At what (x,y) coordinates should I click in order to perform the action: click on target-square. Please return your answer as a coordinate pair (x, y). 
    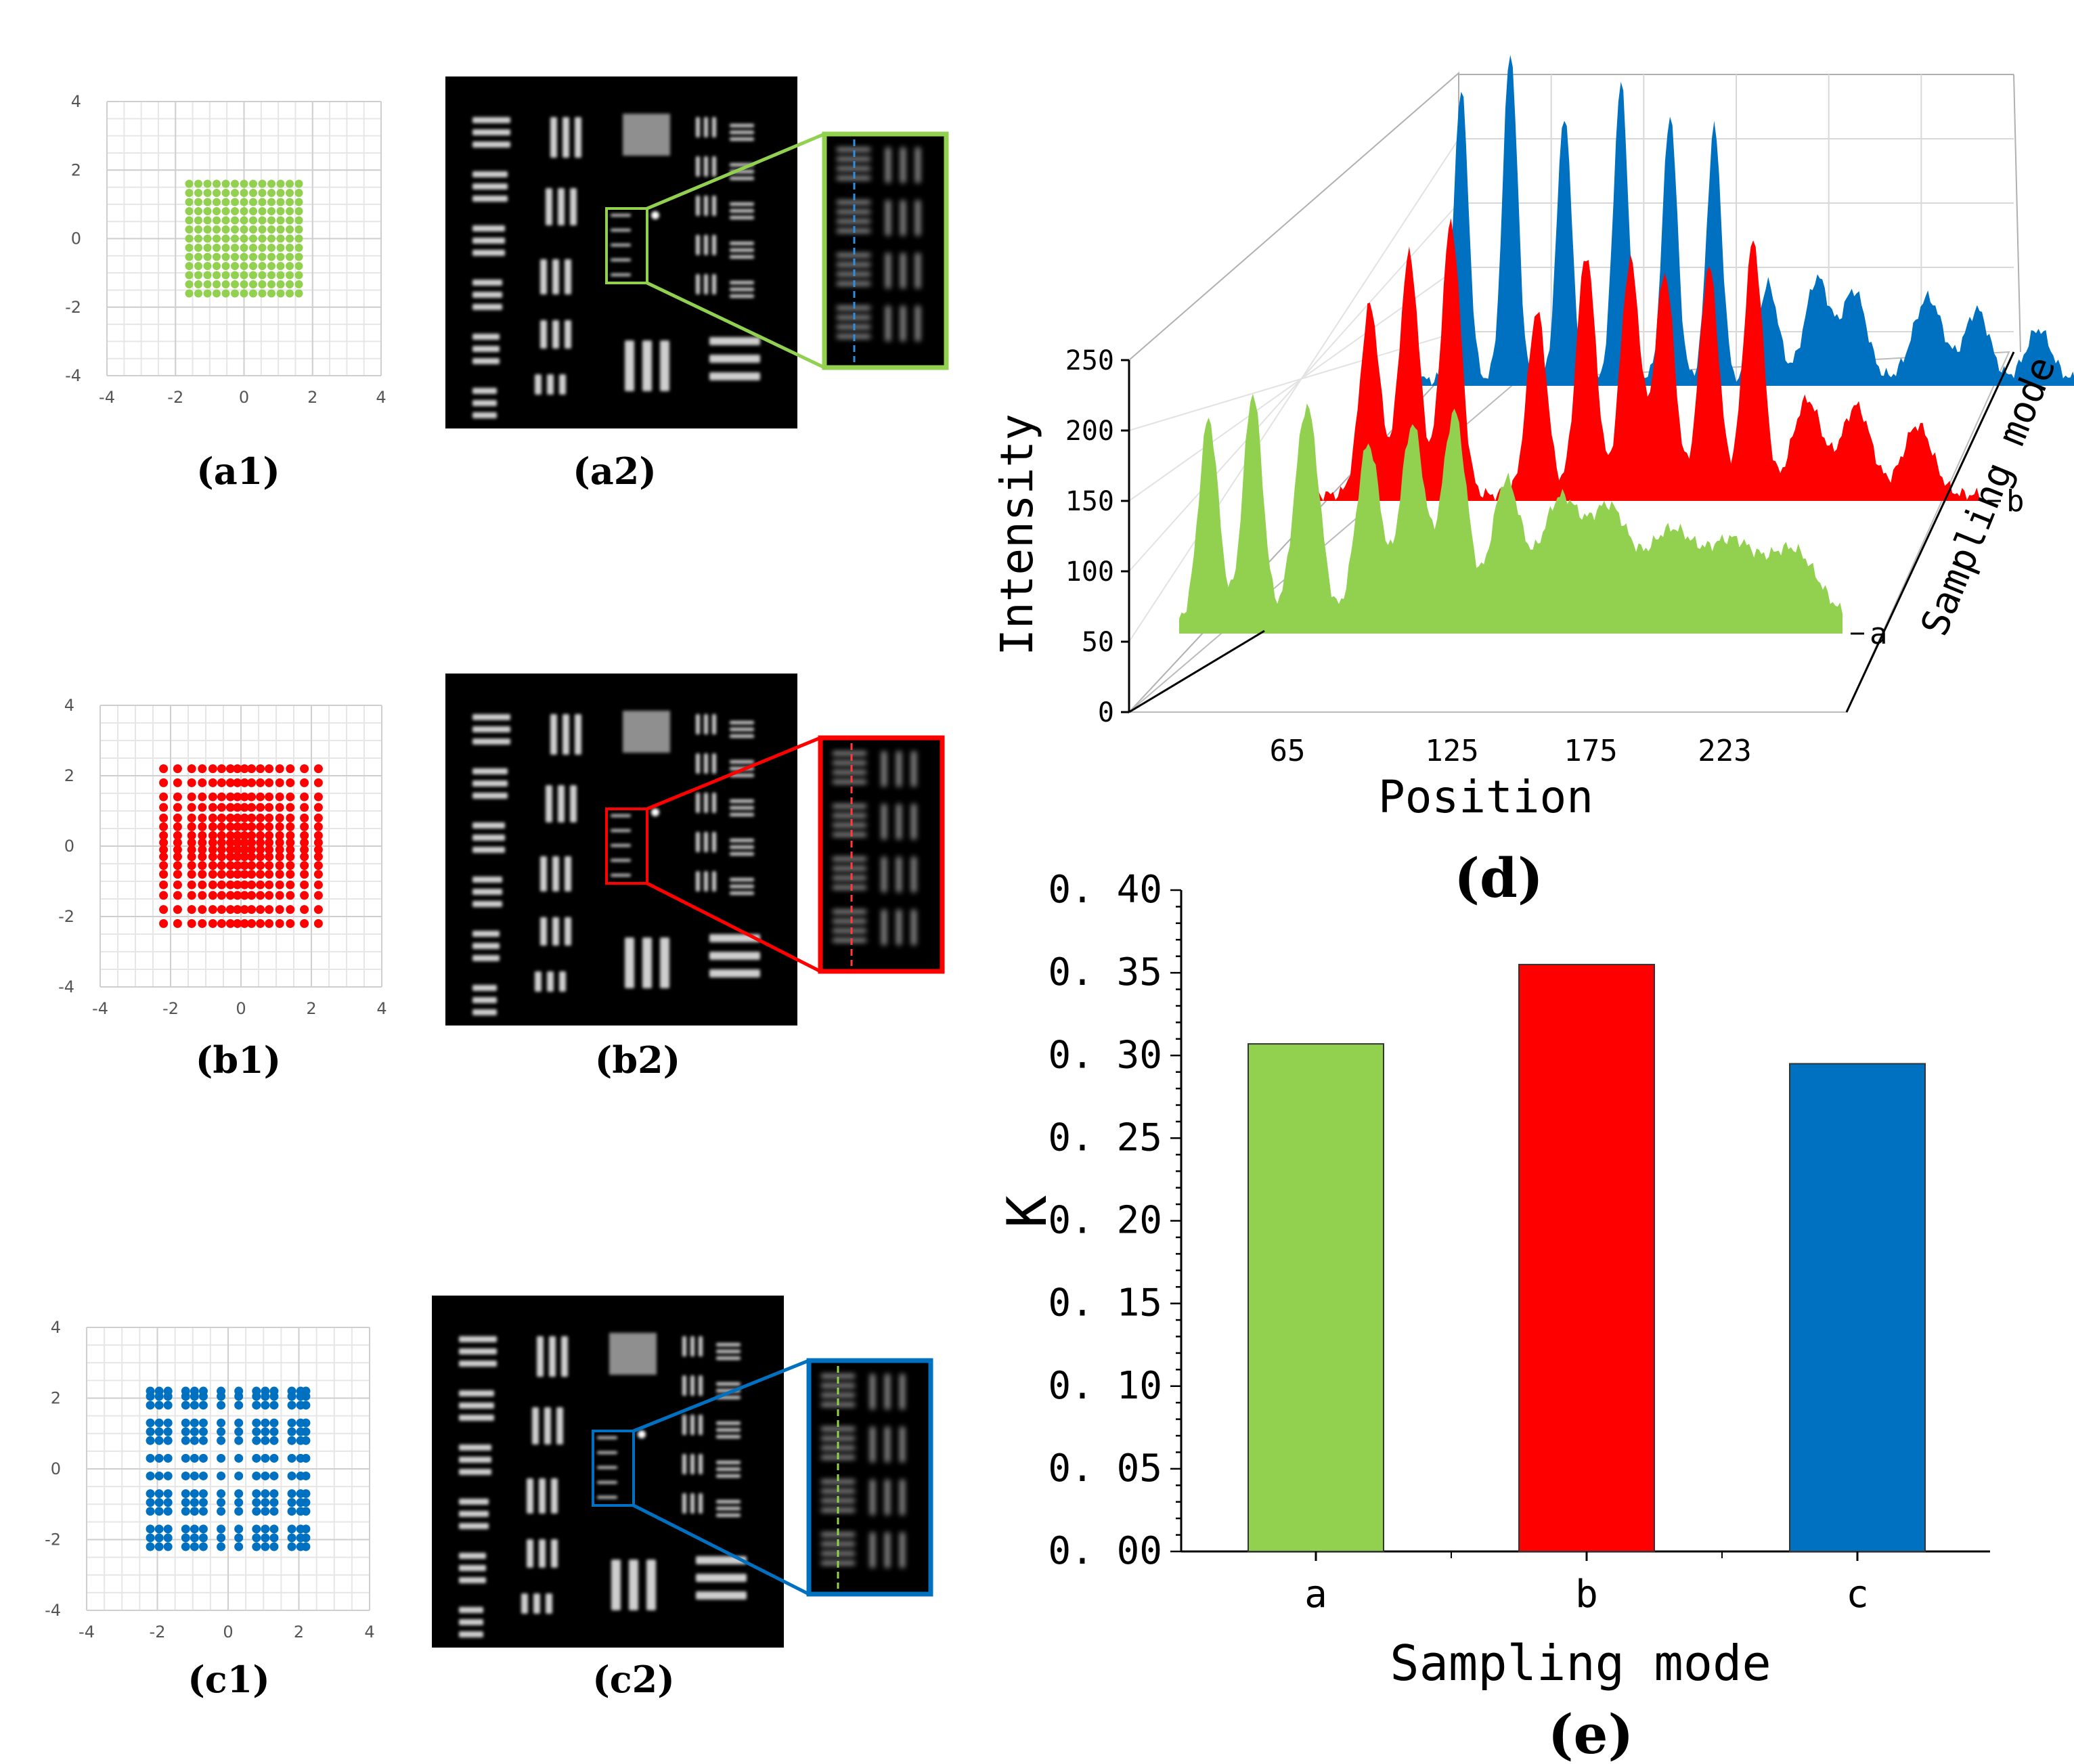
    Looking at the image, I should click on (633, 1354).